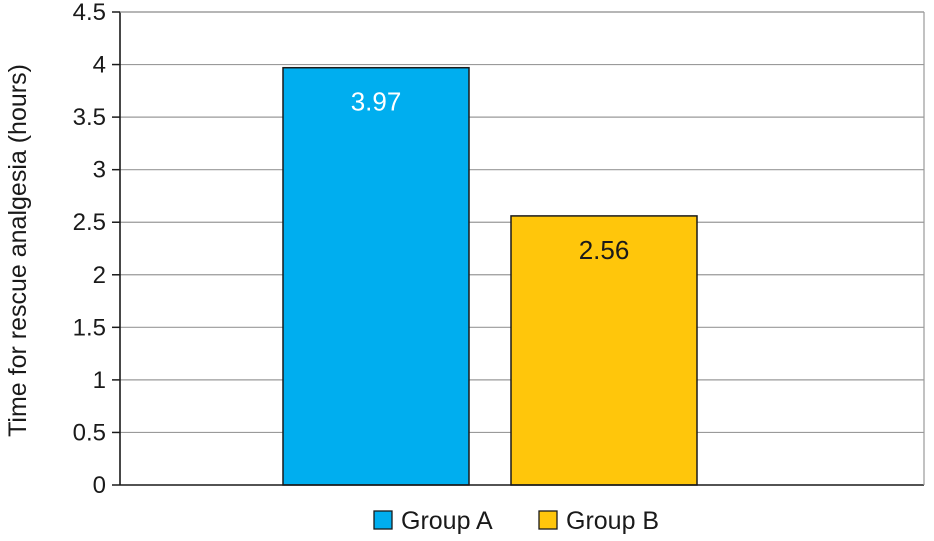 The width and height of the screenshot is (934, 541). I want to click on legend: Group A Group B, so click(516, 521).